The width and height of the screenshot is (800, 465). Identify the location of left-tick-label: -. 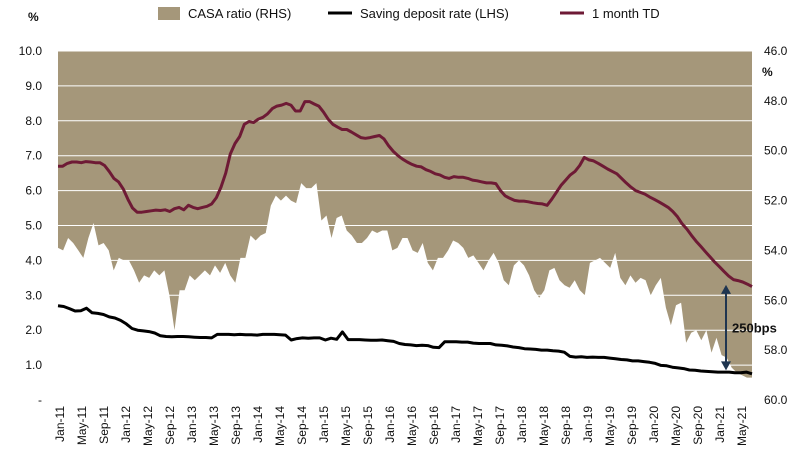
(40, 400).